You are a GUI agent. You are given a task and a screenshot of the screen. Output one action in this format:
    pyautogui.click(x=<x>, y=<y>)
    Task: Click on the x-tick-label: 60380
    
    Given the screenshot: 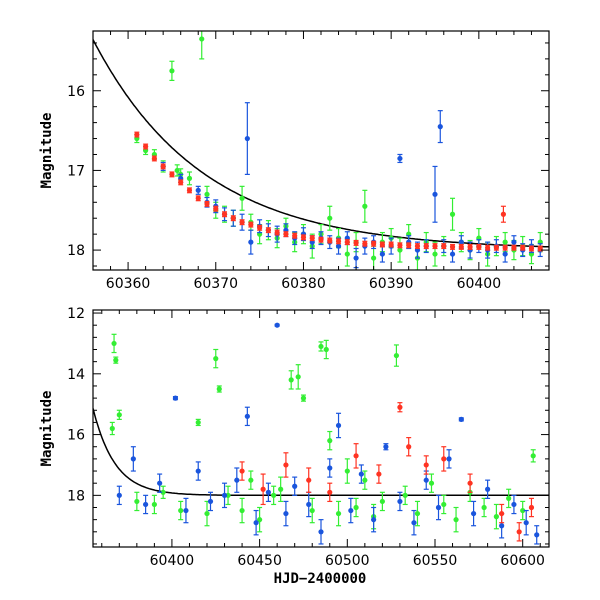 What is the action you would take?
    pyautogui.click(x=303, y=284)
    